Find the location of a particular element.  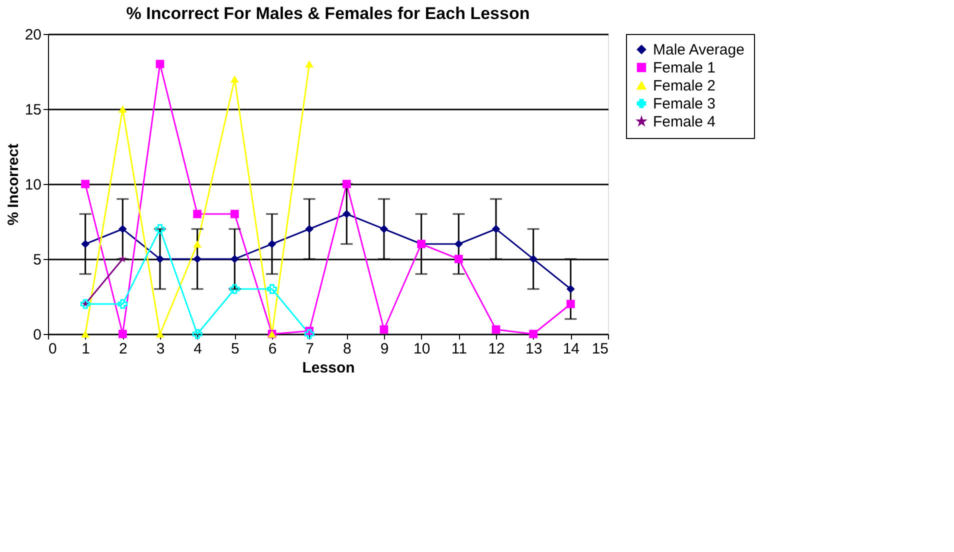

x-tick-label: 2 is located at coordinates (123, 349).